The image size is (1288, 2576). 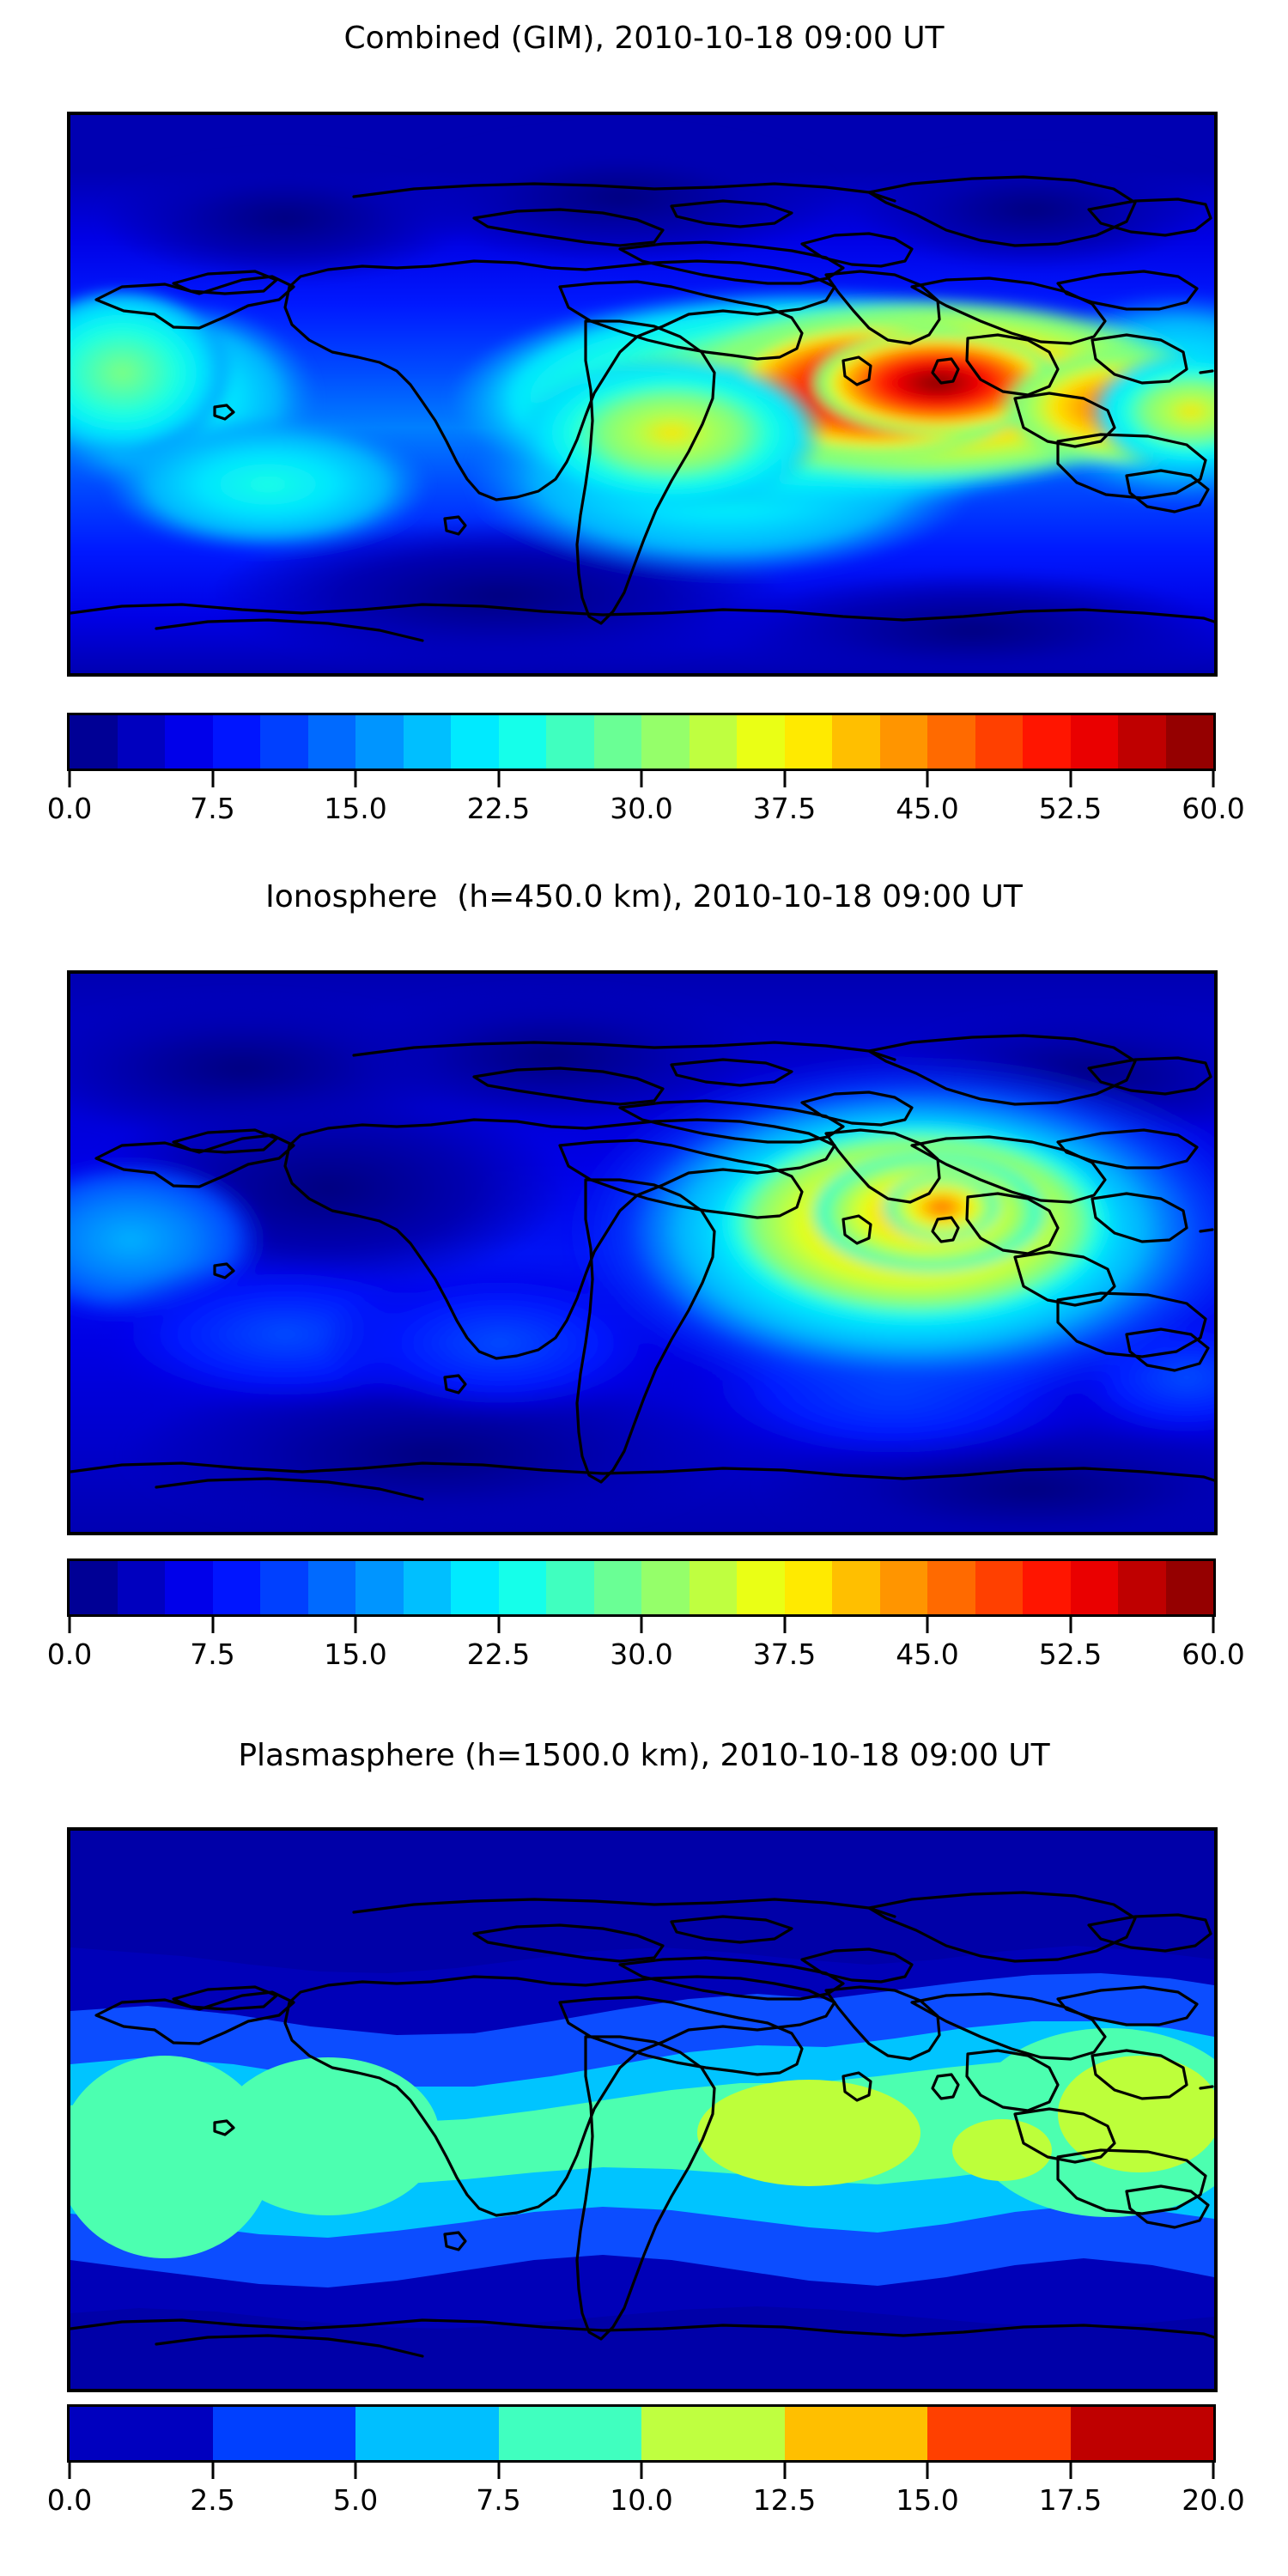 What do you see at coordinates (1213, 1654) in the screenshot?
I see `colorbar-tick-label: 60.0` at bounding box center [1213, 1654].